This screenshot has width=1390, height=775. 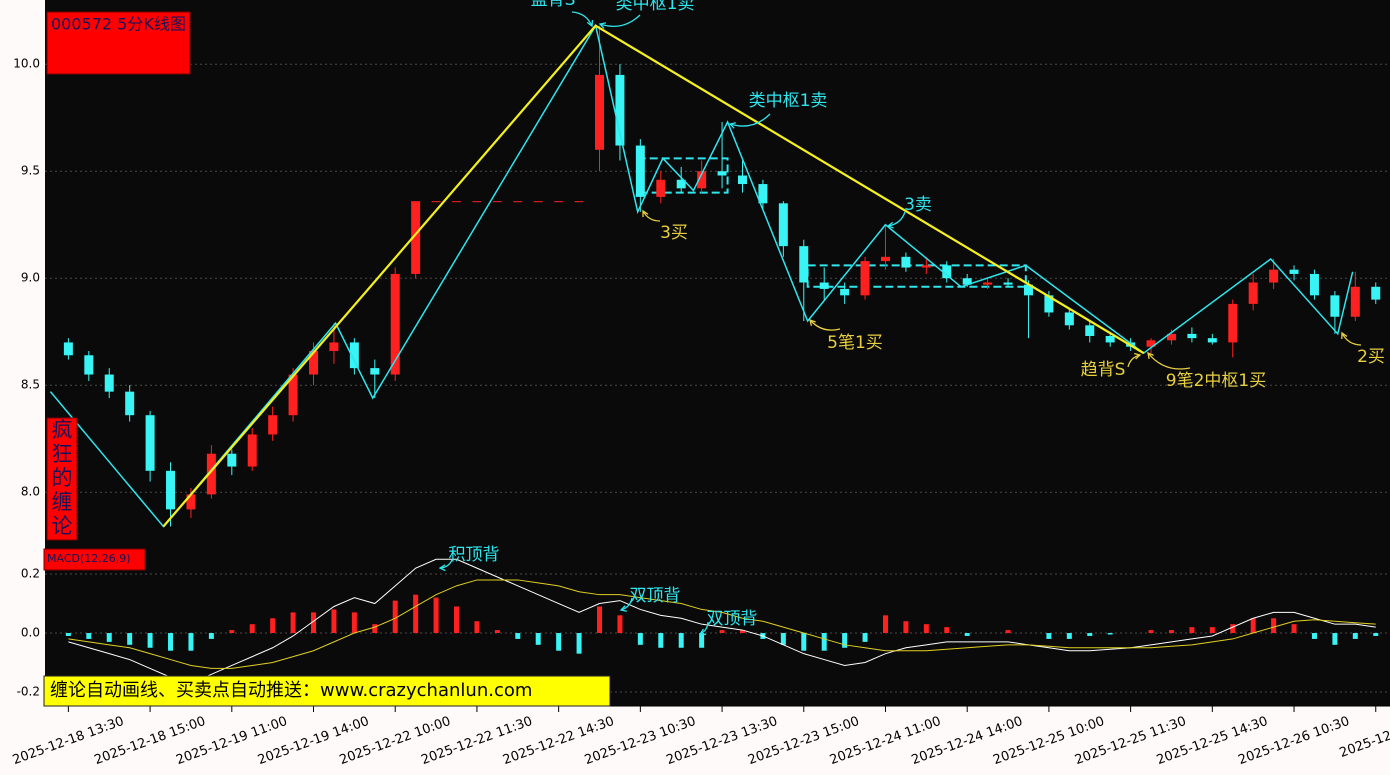 What do you see at coordinates (855, 343) in the screenshot?
I see `annotation: 5笔1买` at bounding box center [855, 343].